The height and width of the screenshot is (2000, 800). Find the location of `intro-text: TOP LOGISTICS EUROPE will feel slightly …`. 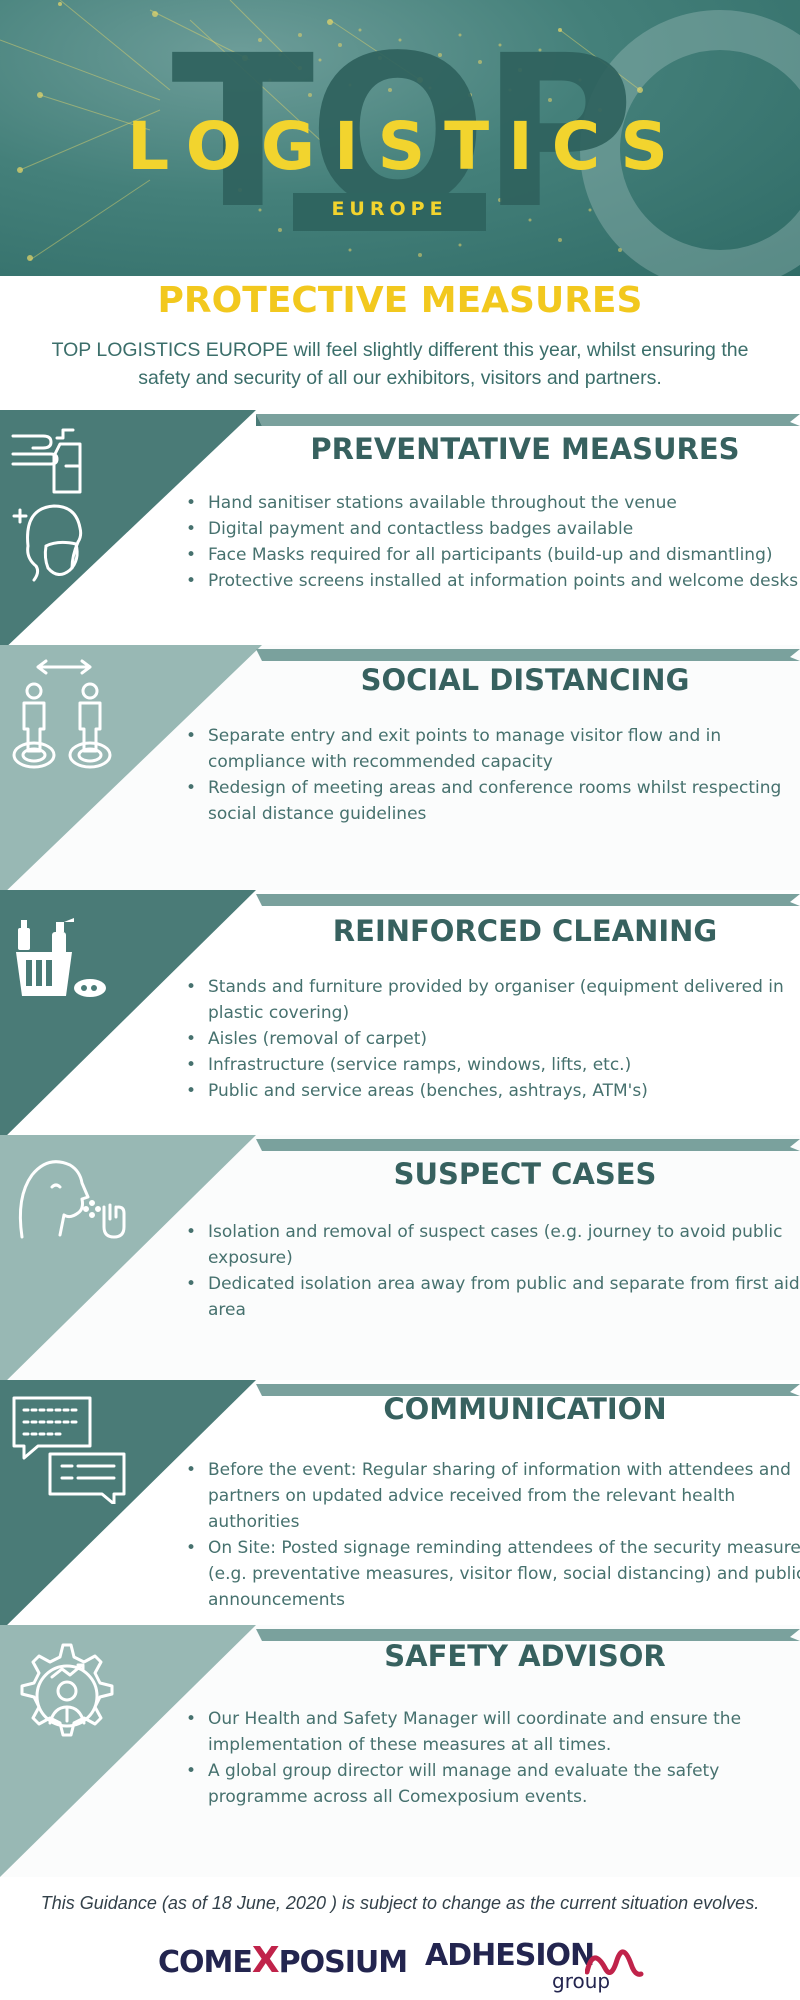

intro-text: TOP LOGISTICS EUROPE will feel slightly … is located at coordinates (400, 364).